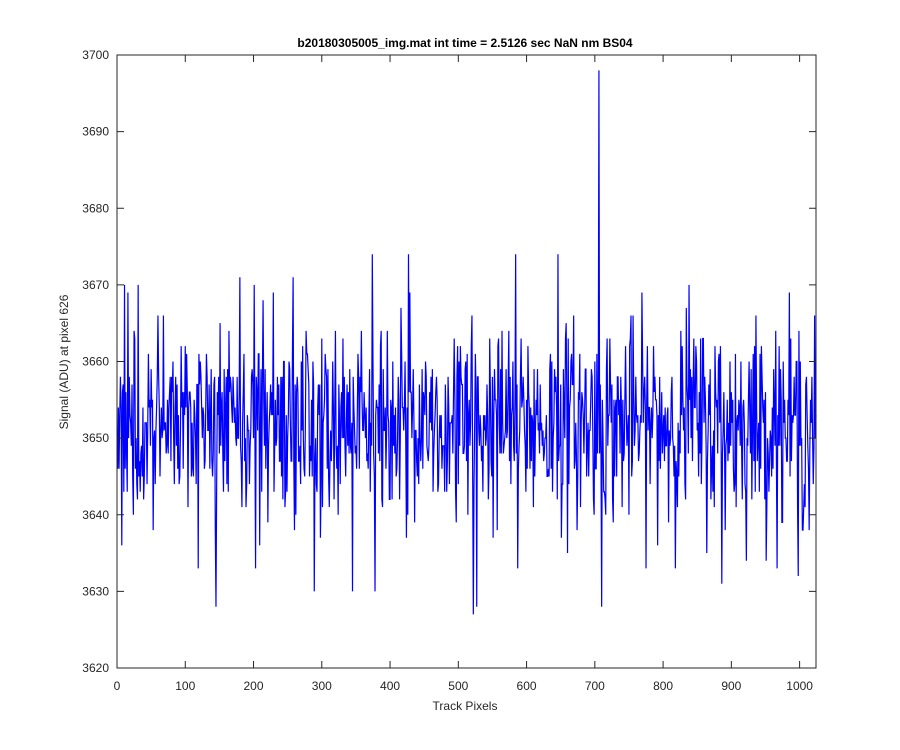 Image resolution: width=900 pixels, height=750 pixels. Describe the element at coordinates (95, 591) in the screenshot. I see `y-tick-label: 3630` at that location.